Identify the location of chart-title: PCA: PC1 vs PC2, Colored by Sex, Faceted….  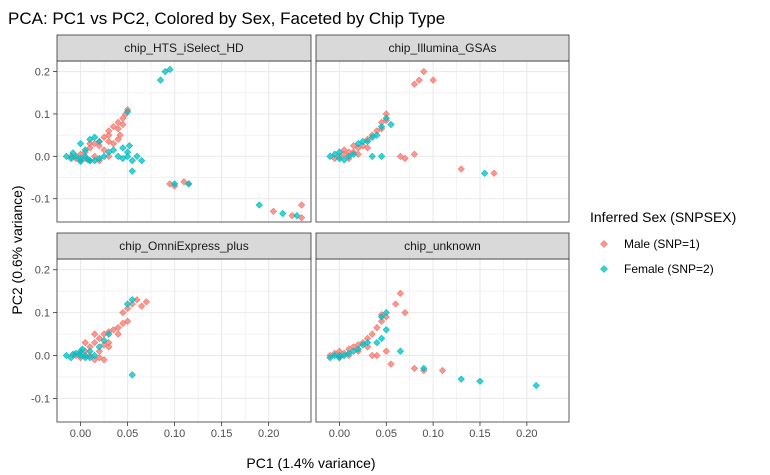
(226, 18).